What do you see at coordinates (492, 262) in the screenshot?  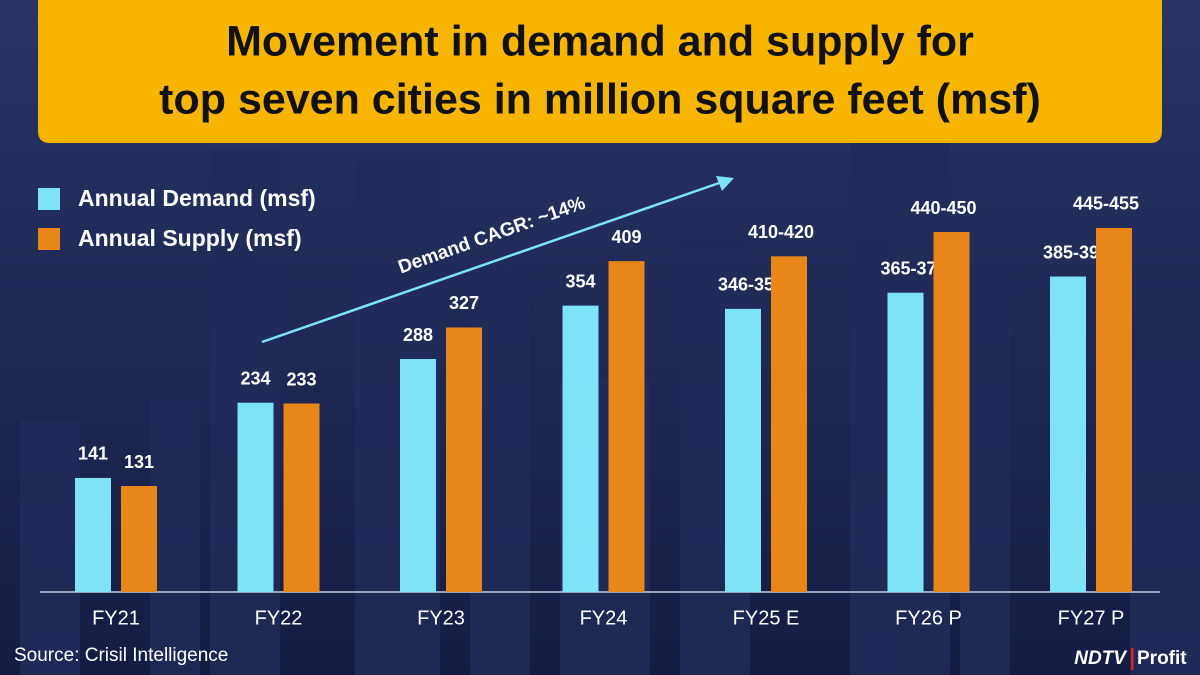 I see `annotation-arrow` at bounding box center [492, 262].